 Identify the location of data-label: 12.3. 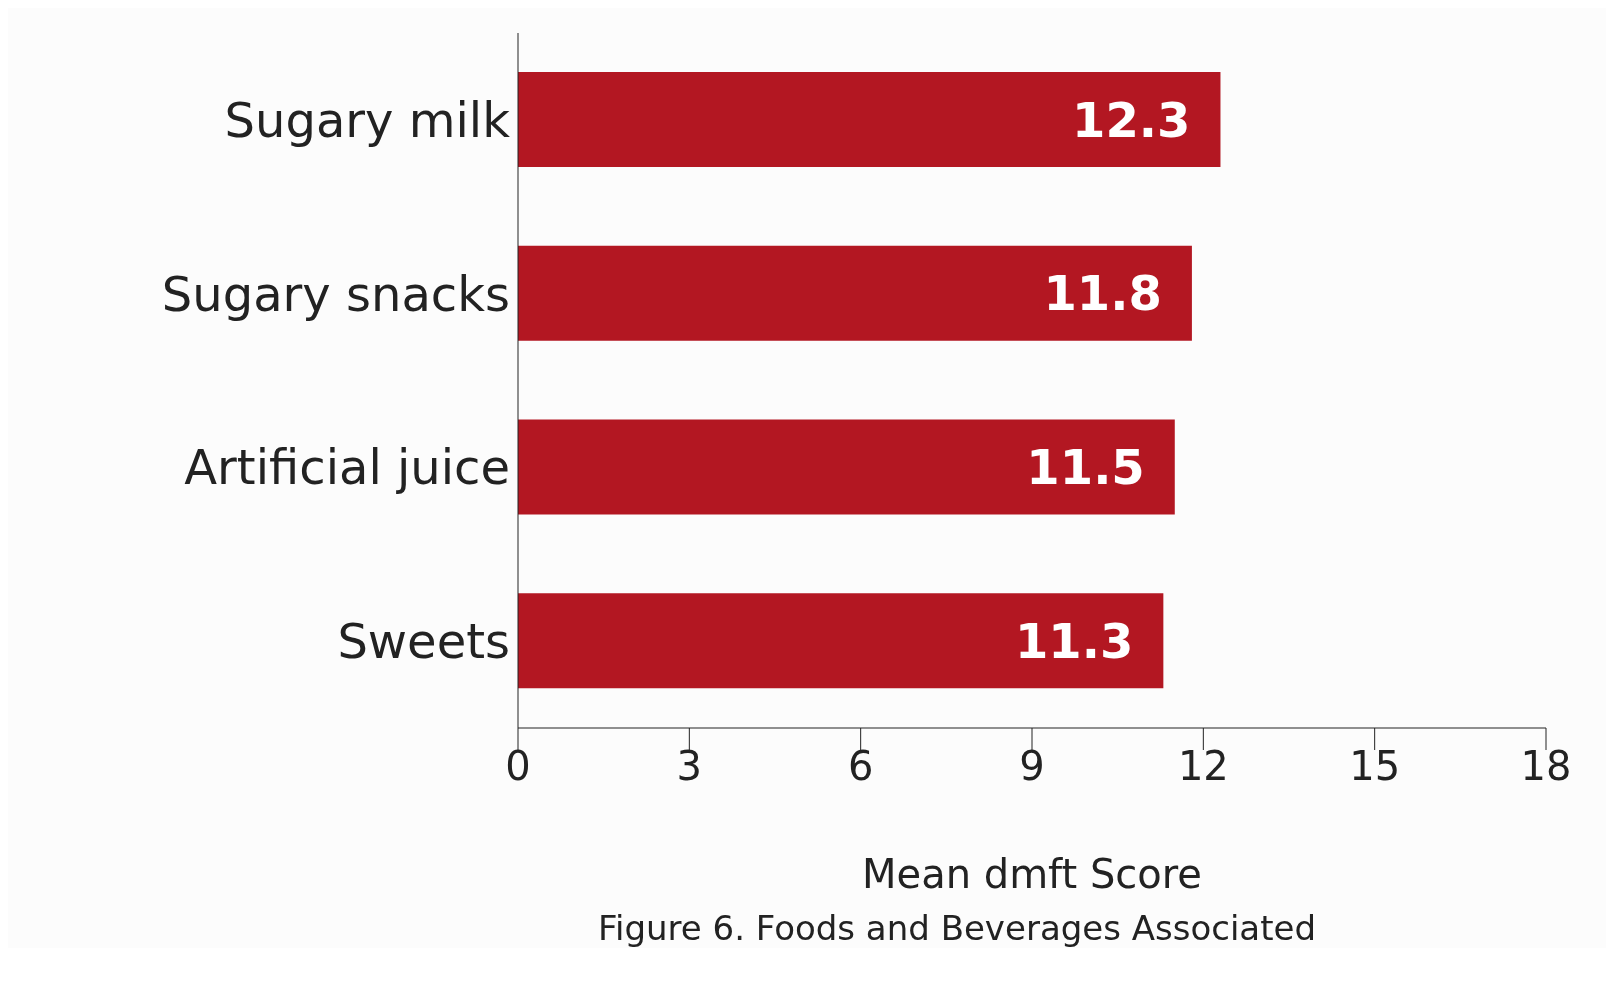
(1131, 119).